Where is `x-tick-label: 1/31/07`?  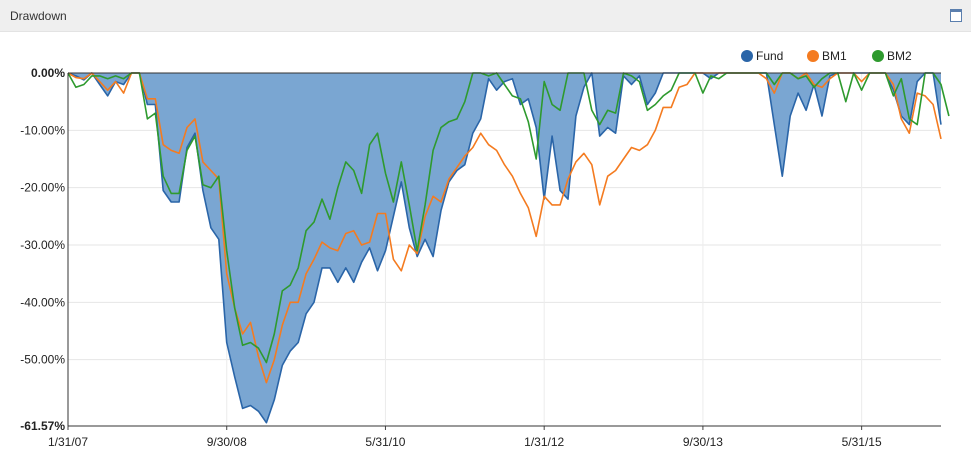
x-tick-label: 1/31/07 is located at coordinates (68, 442).